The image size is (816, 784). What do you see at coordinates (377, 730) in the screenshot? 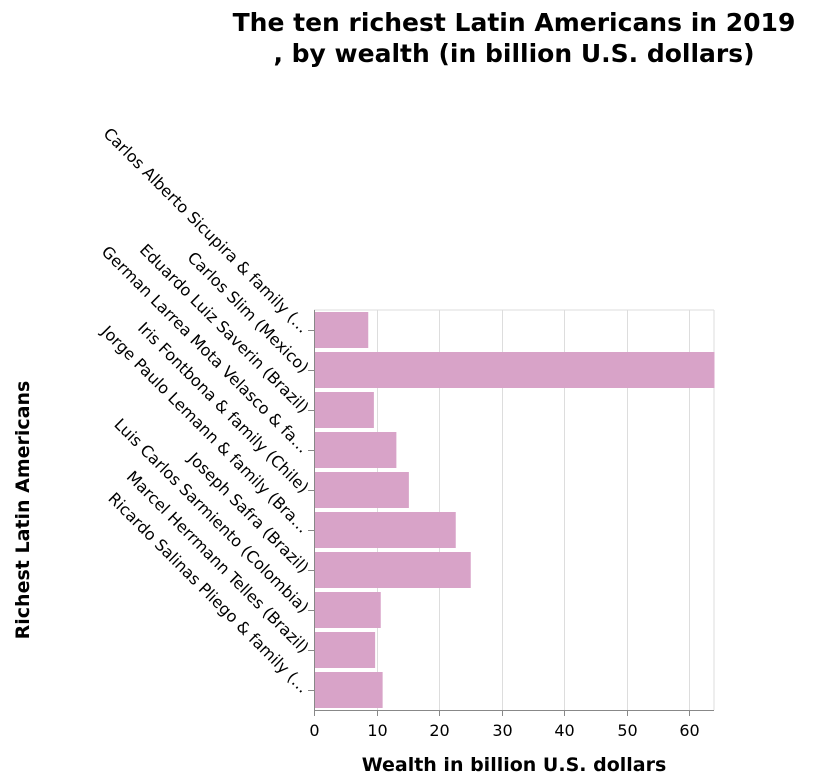
I see `x-tick-label: 10` at bounding box center [377, 730].